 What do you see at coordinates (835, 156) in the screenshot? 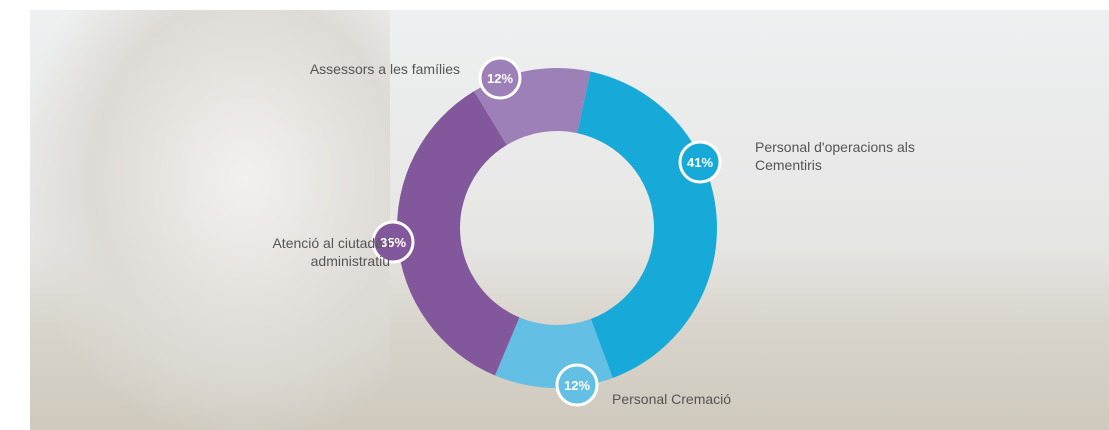
I see `category-label: Personal d'operacions als Cementiris` at bounding box center [835, 156].